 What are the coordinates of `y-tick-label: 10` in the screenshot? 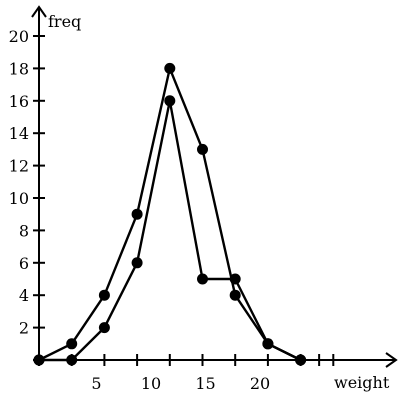 It's located at (19, 198).